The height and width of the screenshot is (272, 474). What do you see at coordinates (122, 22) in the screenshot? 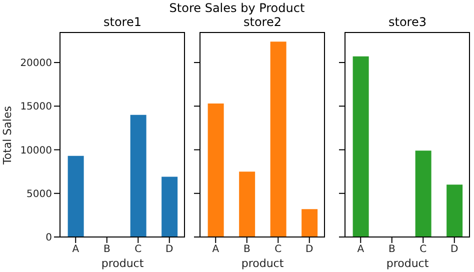
I see `chart-title: store1` at bounding box center [122, 22].